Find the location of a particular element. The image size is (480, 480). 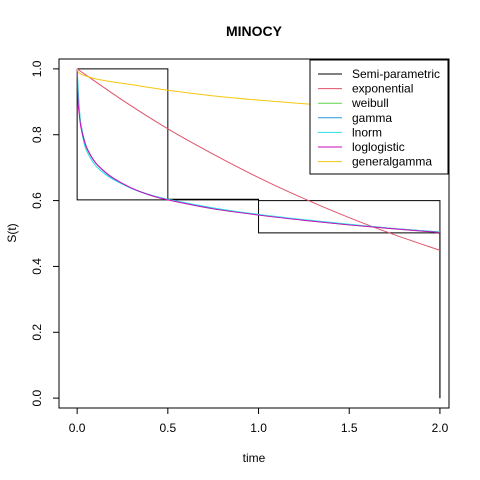

x-tick-label: 0.5 is located at coordinates (167, 428).